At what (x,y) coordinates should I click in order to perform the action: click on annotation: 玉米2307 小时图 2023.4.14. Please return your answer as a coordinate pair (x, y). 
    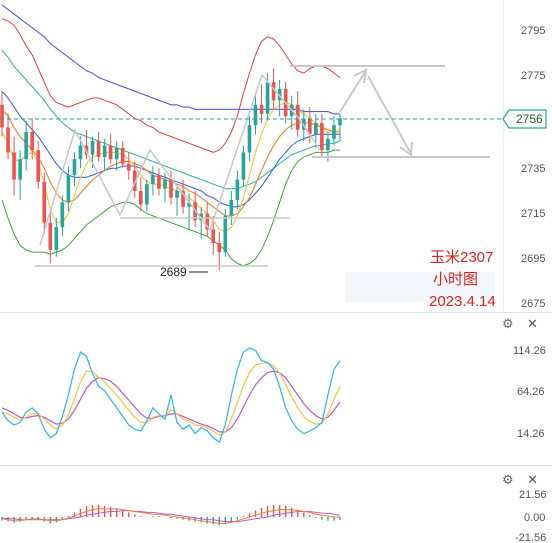
    Looking at the image, I should click on (462, 279).